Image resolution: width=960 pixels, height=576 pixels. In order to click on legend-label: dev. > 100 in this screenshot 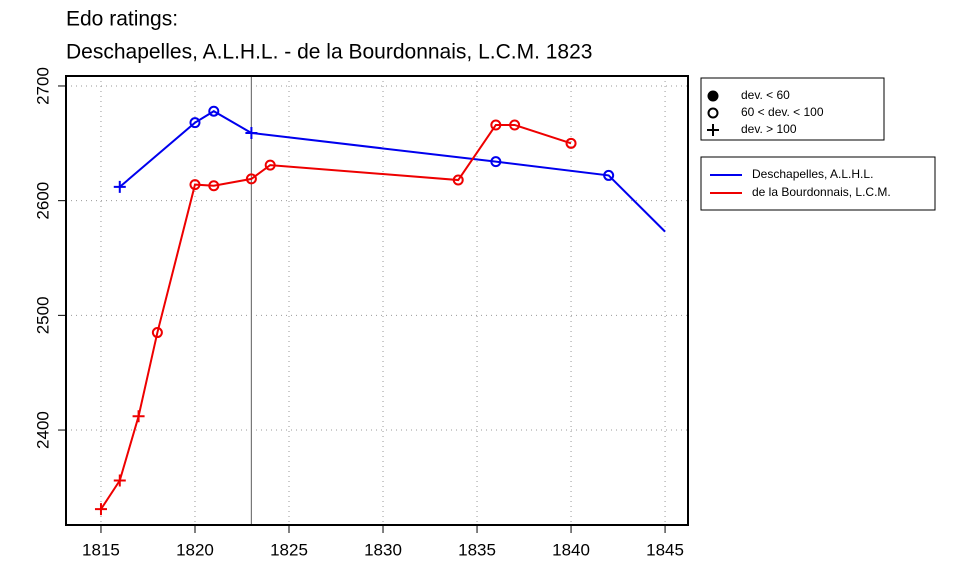, I will do `click(769, 129)`.